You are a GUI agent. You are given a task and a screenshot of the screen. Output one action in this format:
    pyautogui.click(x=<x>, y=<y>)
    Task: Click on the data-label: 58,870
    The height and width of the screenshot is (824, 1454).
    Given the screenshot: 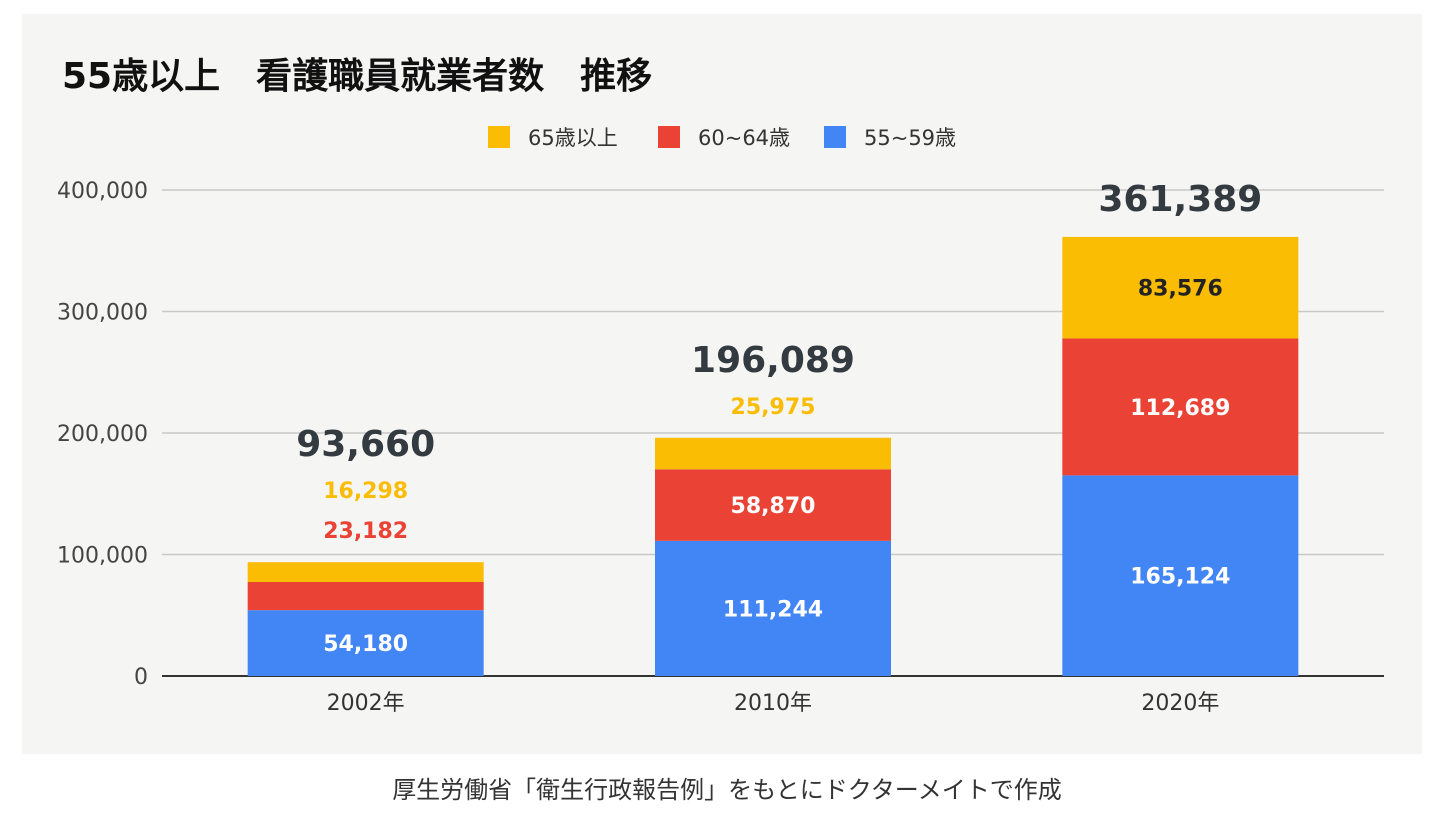 What is the action you would take?
    pyautogui.click(x=773, y=506)
    